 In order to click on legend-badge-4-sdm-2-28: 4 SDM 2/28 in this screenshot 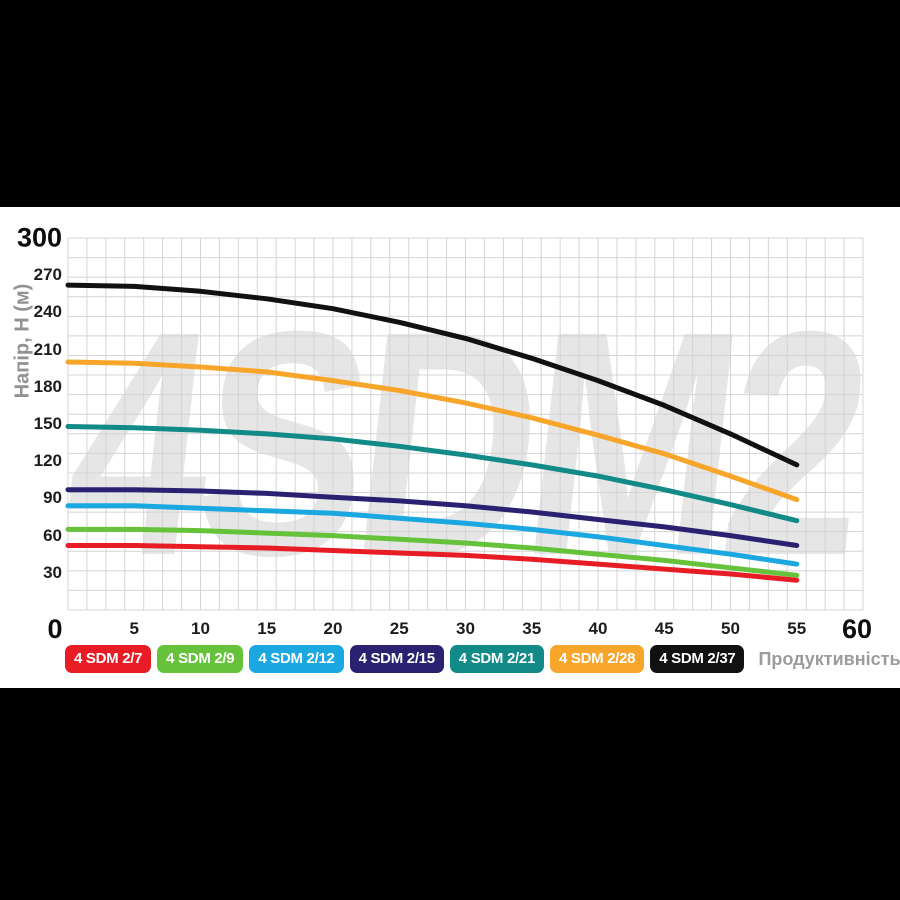, I will do `click(597, 659)`.